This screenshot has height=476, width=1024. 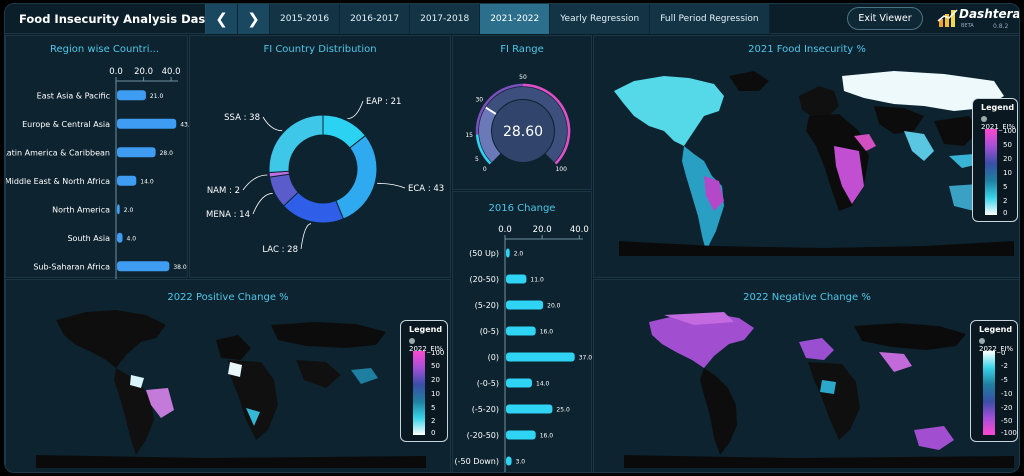 What do you see at coordinates (1007, 394) in the screenshot?
I see `legend-tick: -10` at bounding box center [1007, 394].